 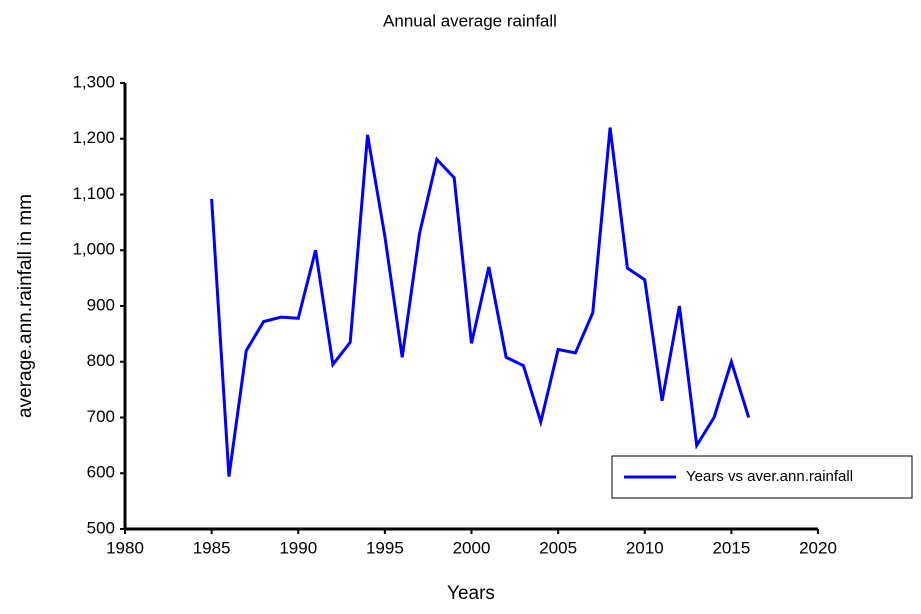 I want to click on y-tick-label: 900, so click(x=101, y=304).